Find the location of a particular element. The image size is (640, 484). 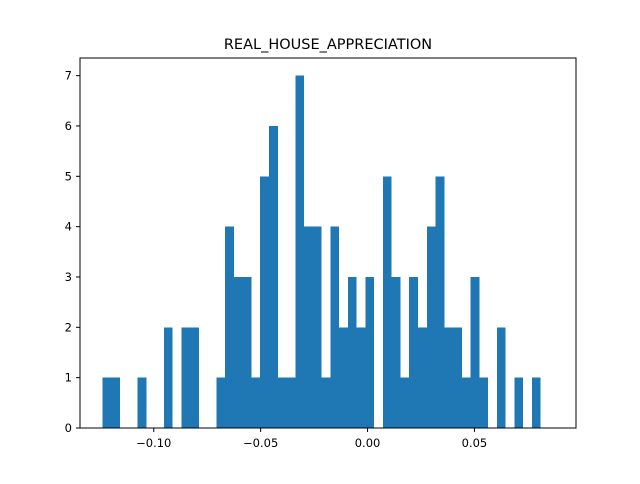

y-tick-label-6: 6 is located at coordinates (68, 126).